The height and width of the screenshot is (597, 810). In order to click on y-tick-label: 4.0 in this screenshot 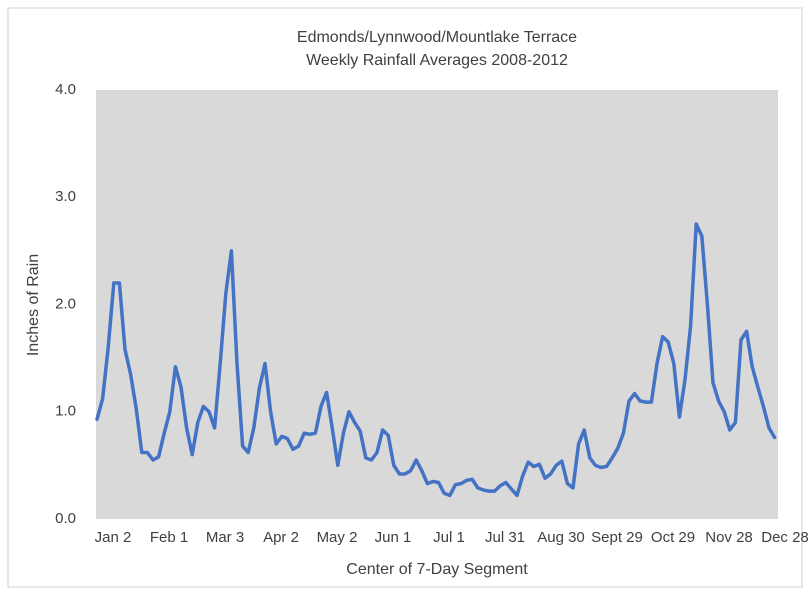, I will do `click(65, 89)`.